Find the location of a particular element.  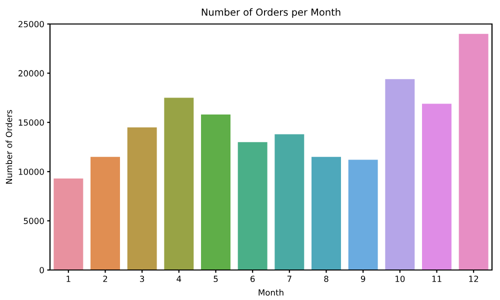

y-tick-label: 25000 is located at coordinates (31, 24).